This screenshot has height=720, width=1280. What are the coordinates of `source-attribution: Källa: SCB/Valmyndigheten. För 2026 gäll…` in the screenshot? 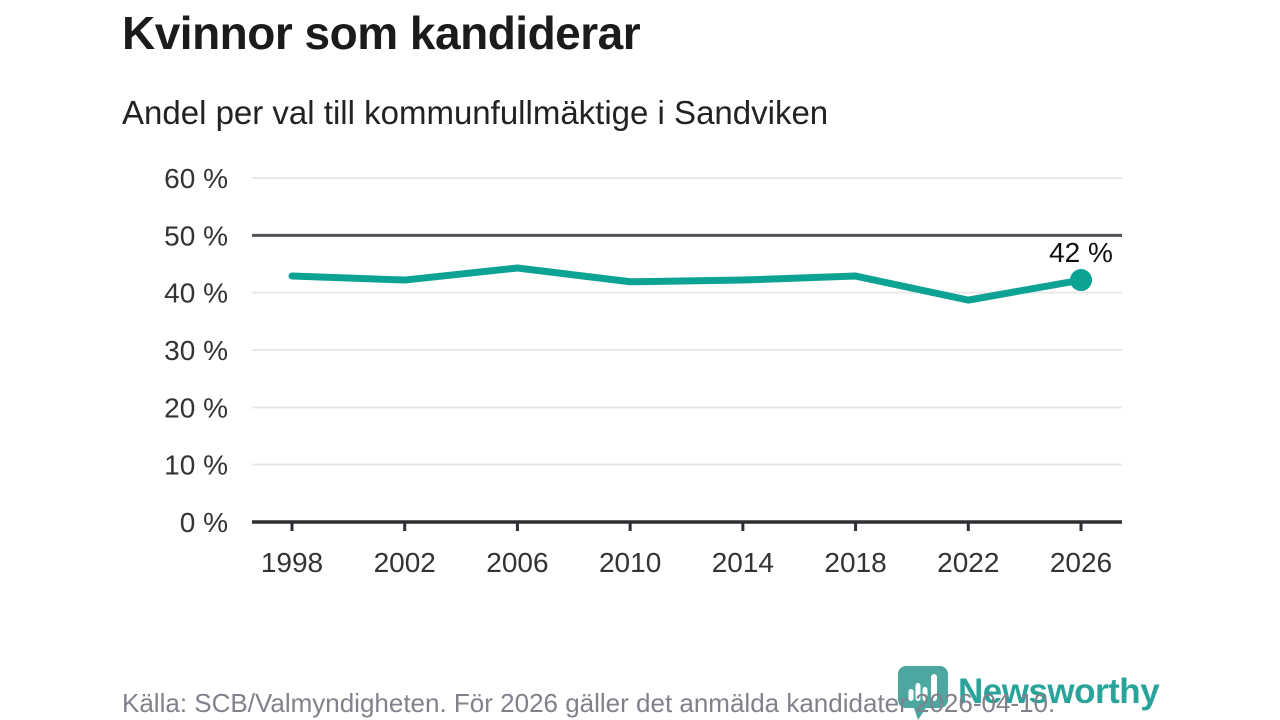 It's located at (589, 703).